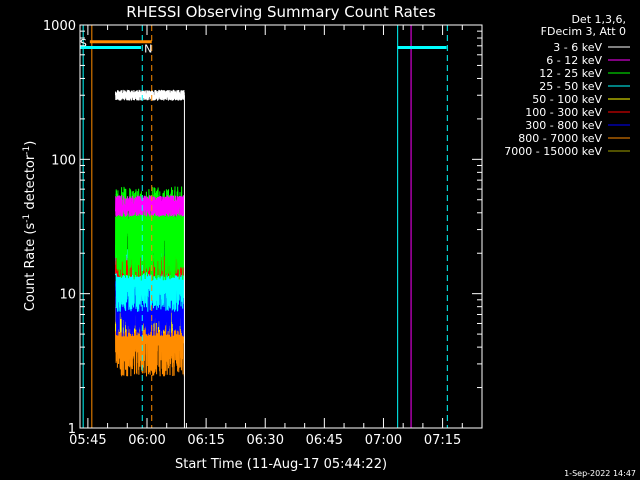 This screenshot has height=480, width=640. I want to click on legend-label: 25 - 50 keV, so click(570, 86).